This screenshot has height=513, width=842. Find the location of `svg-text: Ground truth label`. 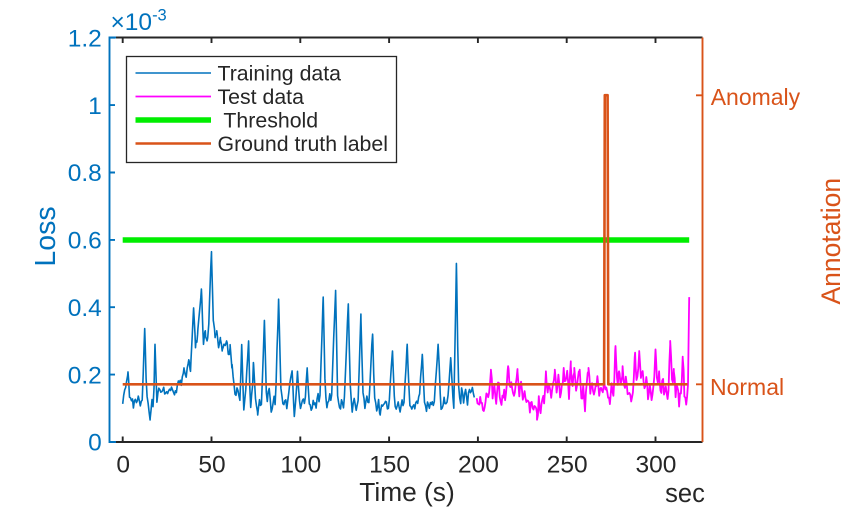

svg-text: Ground truth label is located at coordinates (303, 144).